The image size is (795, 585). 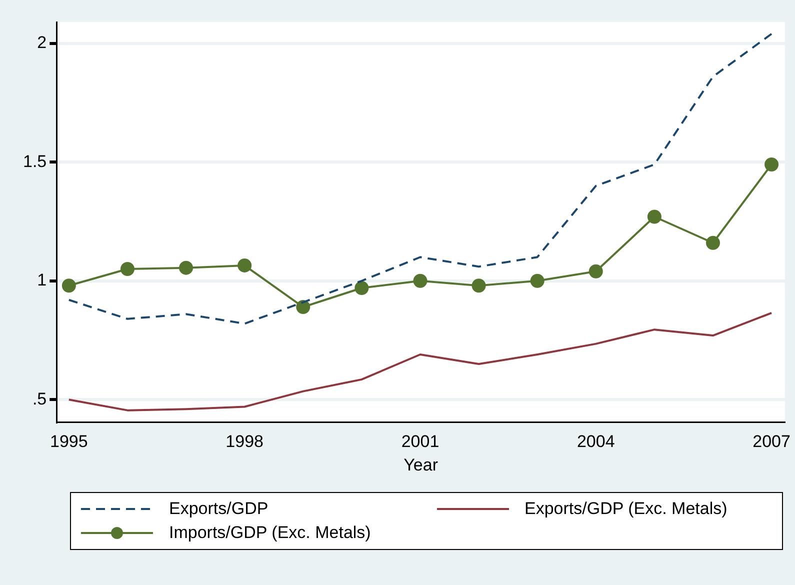 I want to click on legend-label: Exports/GDP, so click(x=218, y=509).